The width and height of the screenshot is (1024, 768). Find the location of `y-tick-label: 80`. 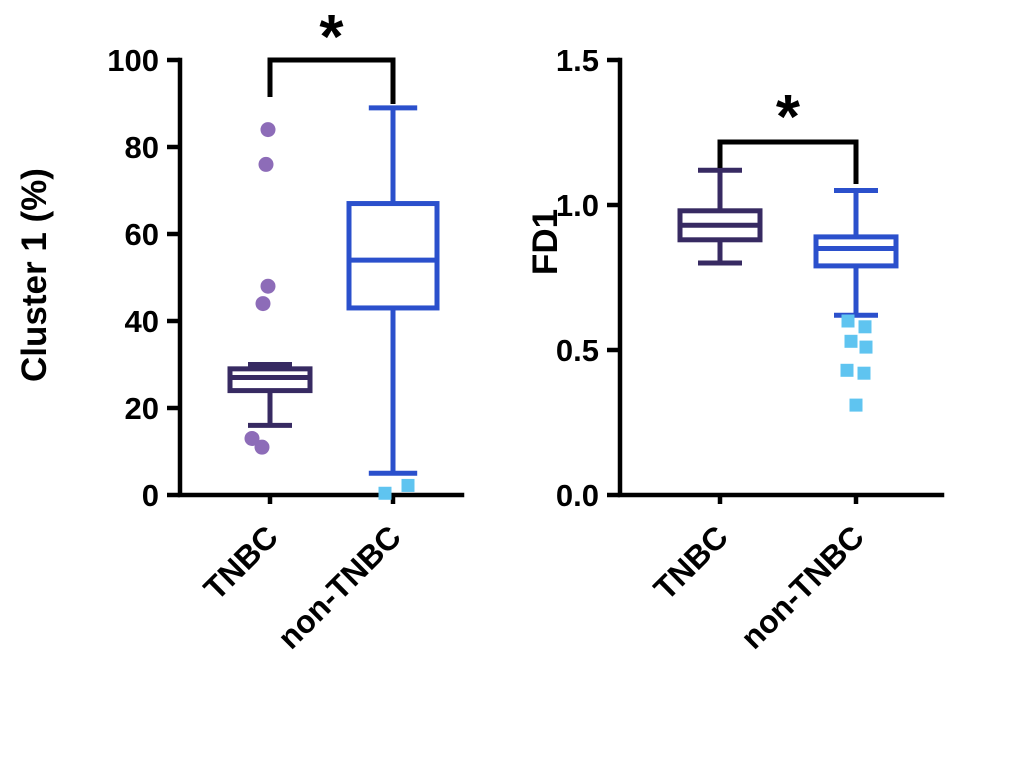

y-tick-label: 80 is located at coordinates (142, 147).